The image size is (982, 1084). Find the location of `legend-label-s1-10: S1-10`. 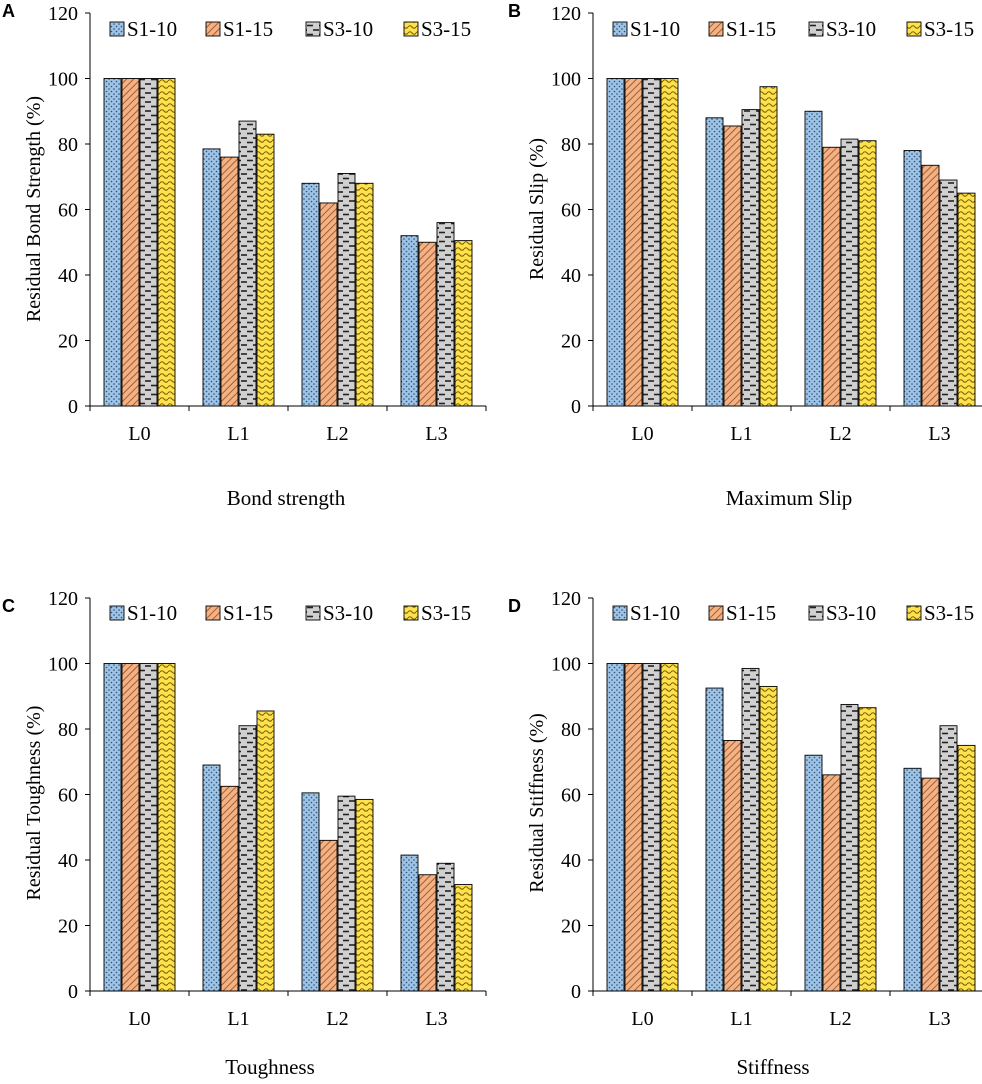

legend-label-s1-10: S1-10 is located at coordinates (655, 29).